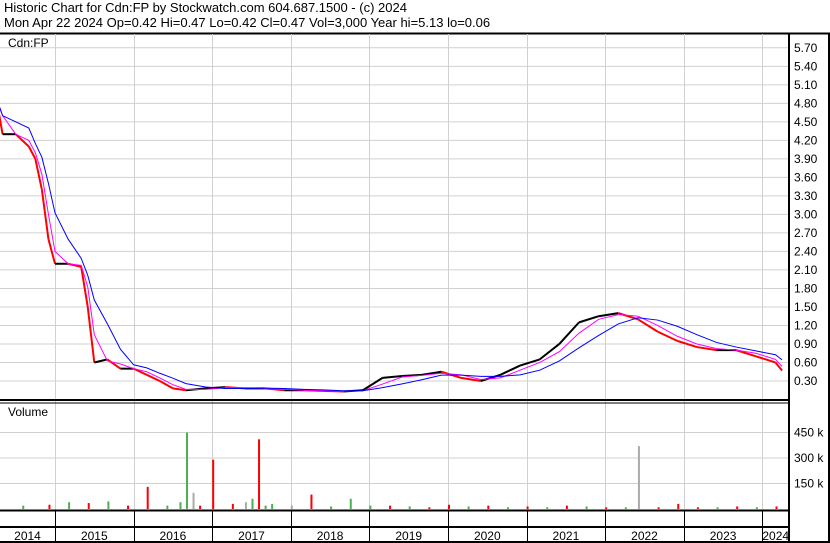 The width and height of the screenshot is (830, 543). What do you see at coordinates (809, 458) in the screenshot?
I see `volume-tick-label: 300 k` at bounding box center [809, 458].